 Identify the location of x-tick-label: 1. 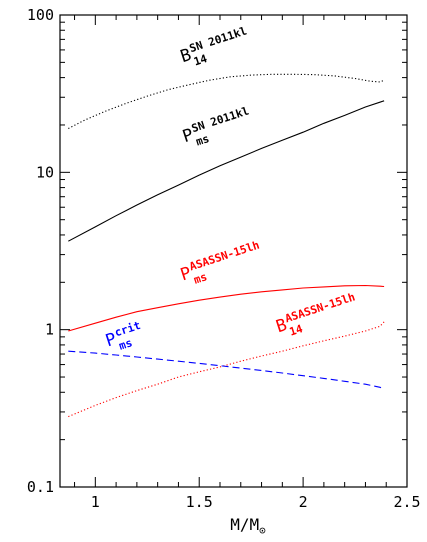
(95, 502).